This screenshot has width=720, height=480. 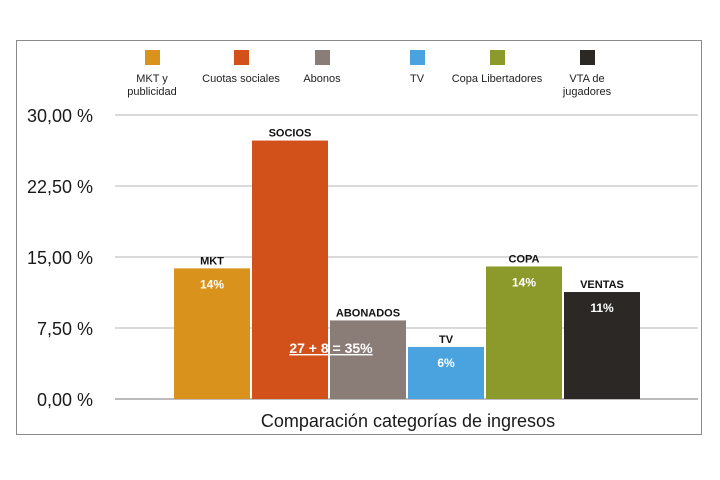 What do you see at coordinates (602, 285) in the screenshot?
I see `bar-category-label: VENTAS` at bounding box center [602, 285].